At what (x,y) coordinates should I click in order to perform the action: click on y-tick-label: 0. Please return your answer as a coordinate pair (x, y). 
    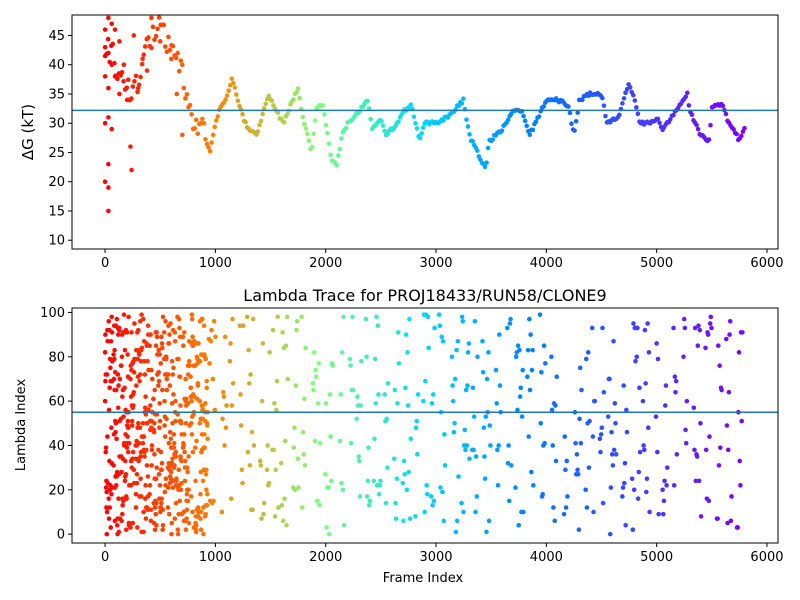
    Looking at the image, I should click on (61, 535).